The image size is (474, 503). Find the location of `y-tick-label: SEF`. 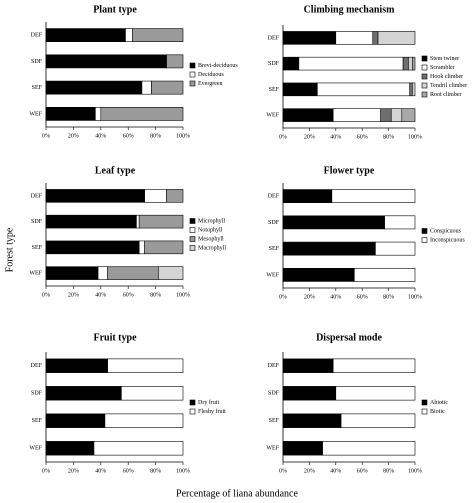

y-tick-label: SEF is located at coordinates (274, 90).